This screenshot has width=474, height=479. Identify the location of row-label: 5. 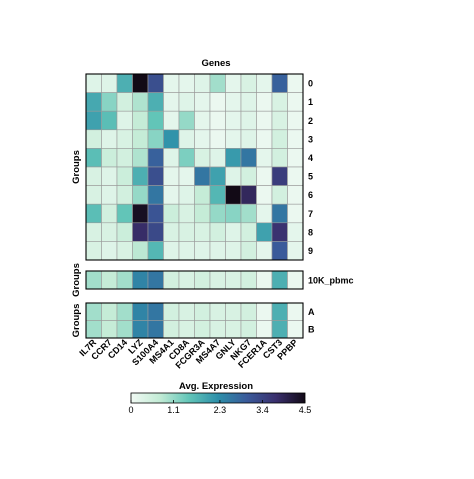
(310, 177).